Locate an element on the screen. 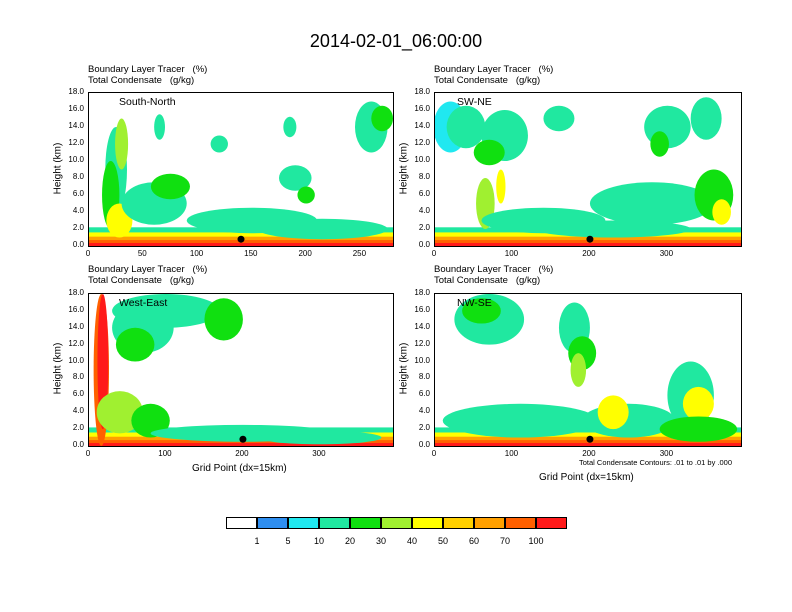  colorbar-label: 50 is located at coordinates (442, 541).